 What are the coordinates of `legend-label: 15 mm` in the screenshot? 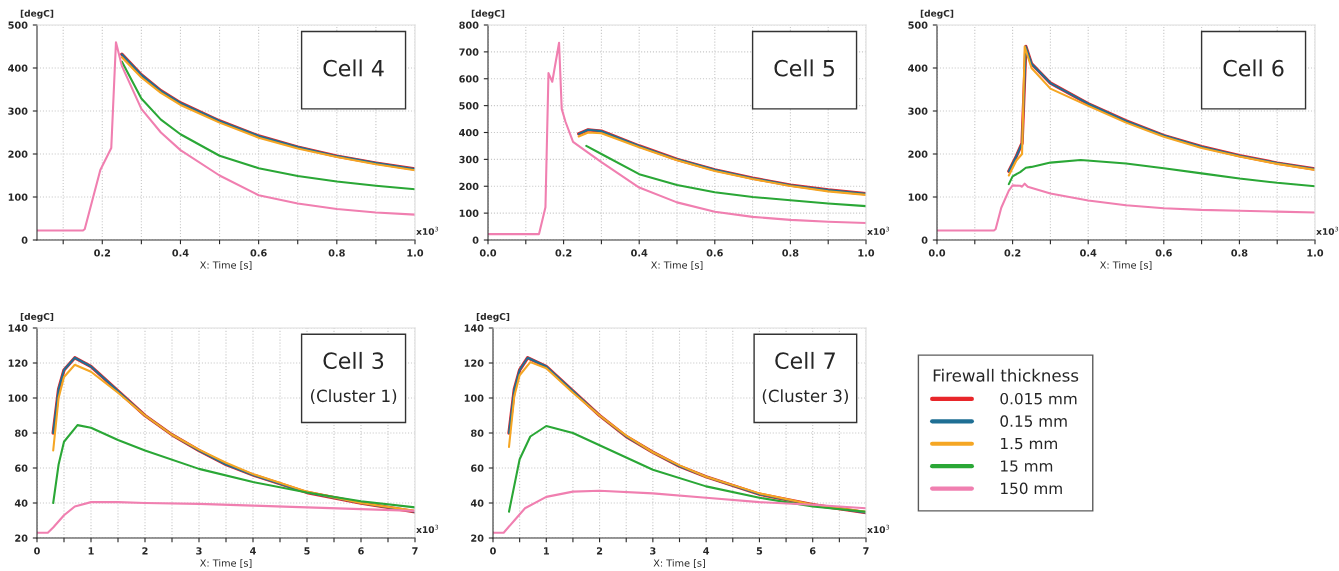 It's located at (1027, 466).